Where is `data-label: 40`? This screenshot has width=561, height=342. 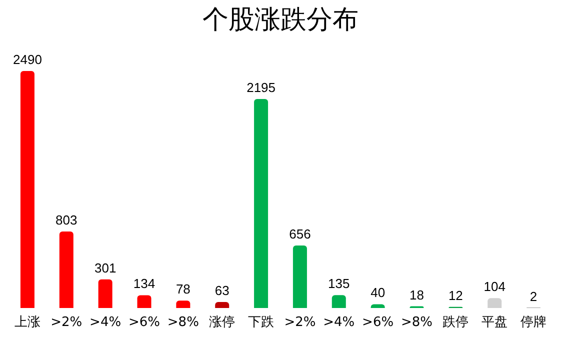 data-label: 40 is located at coordinates (378, 292).